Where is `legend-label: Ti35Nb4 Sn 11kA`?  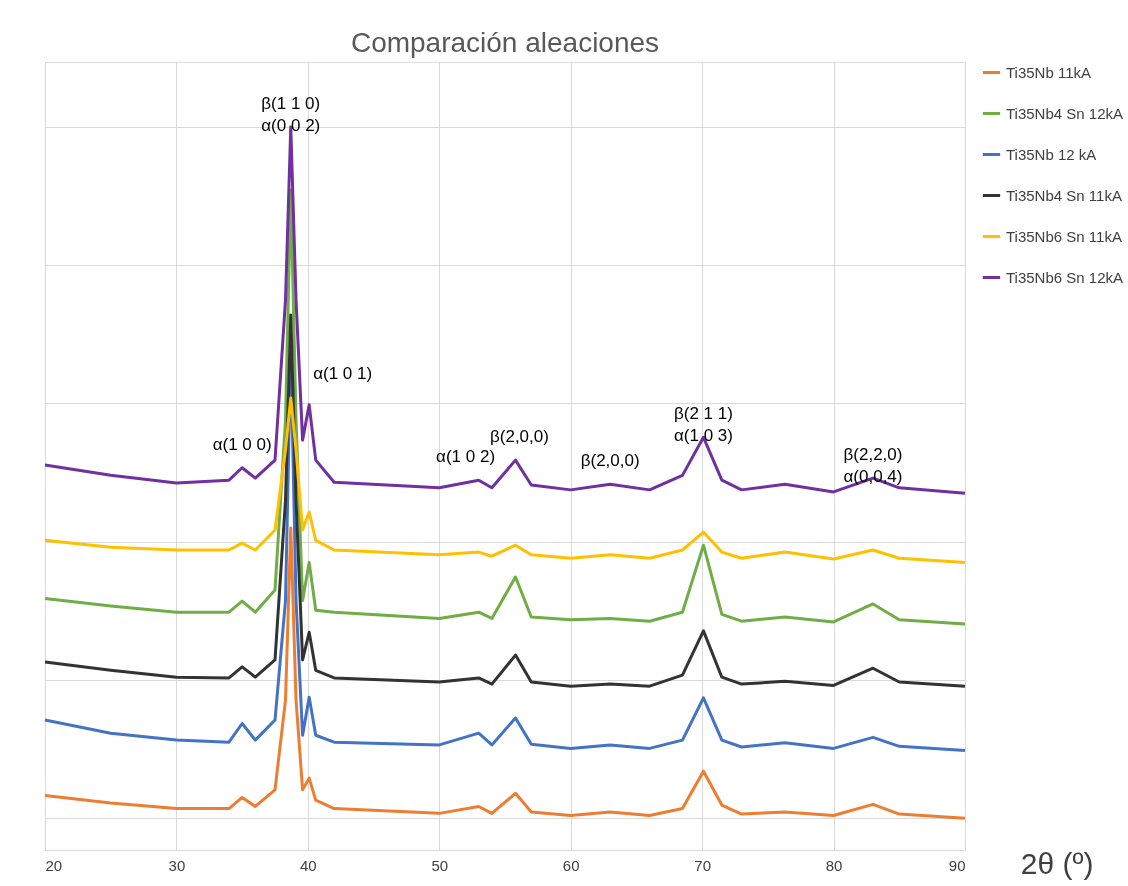 legend-label: Ti35Nb4 Sn 11kA is located at coordinates (1064, 195).